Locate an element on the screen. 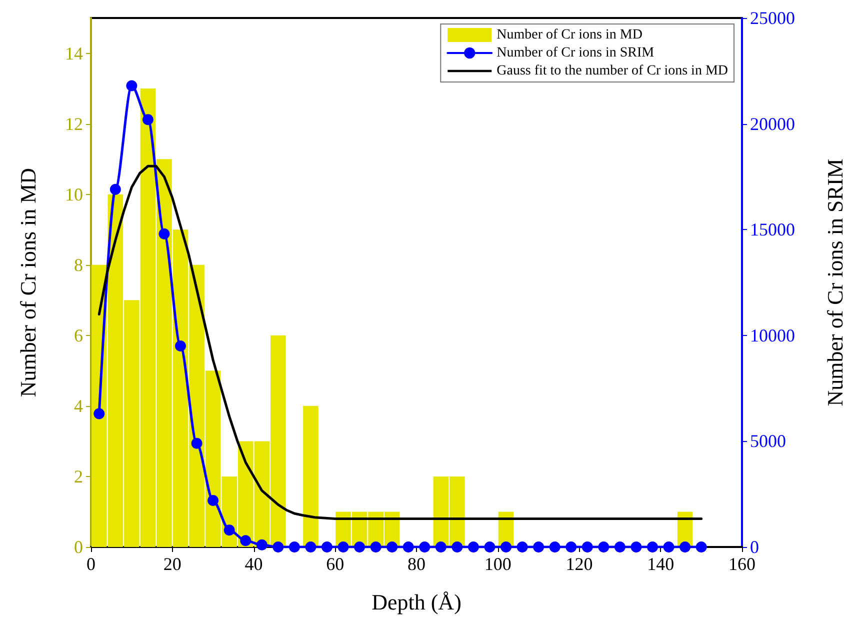  x-tick-label: 60 is located at coordinates (335, 564).